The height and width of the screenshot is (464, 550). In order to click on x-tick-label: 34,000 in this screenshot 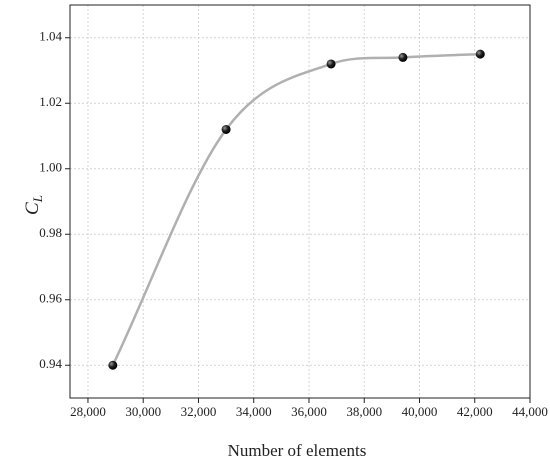, I will do `click(254, 411)`.